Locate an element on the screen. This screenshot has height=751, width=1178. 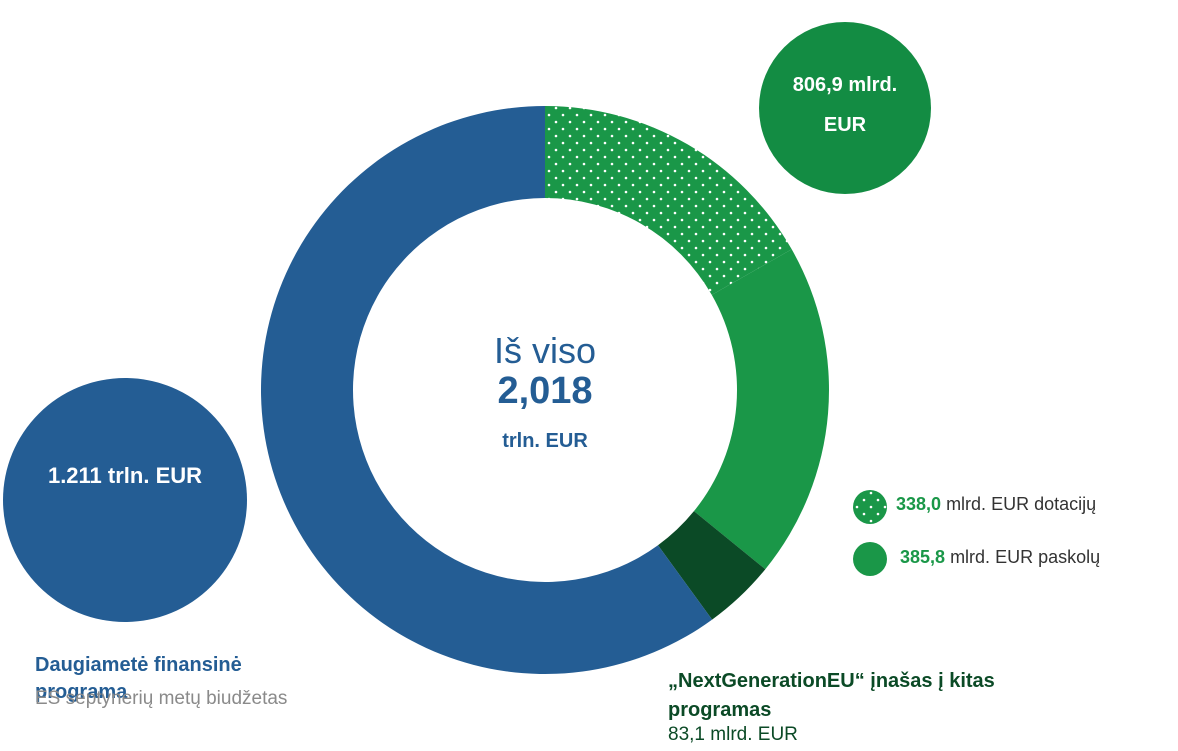
ngeu-value: 83,1 mlrd. EUR is located at coordinates (733, 735).